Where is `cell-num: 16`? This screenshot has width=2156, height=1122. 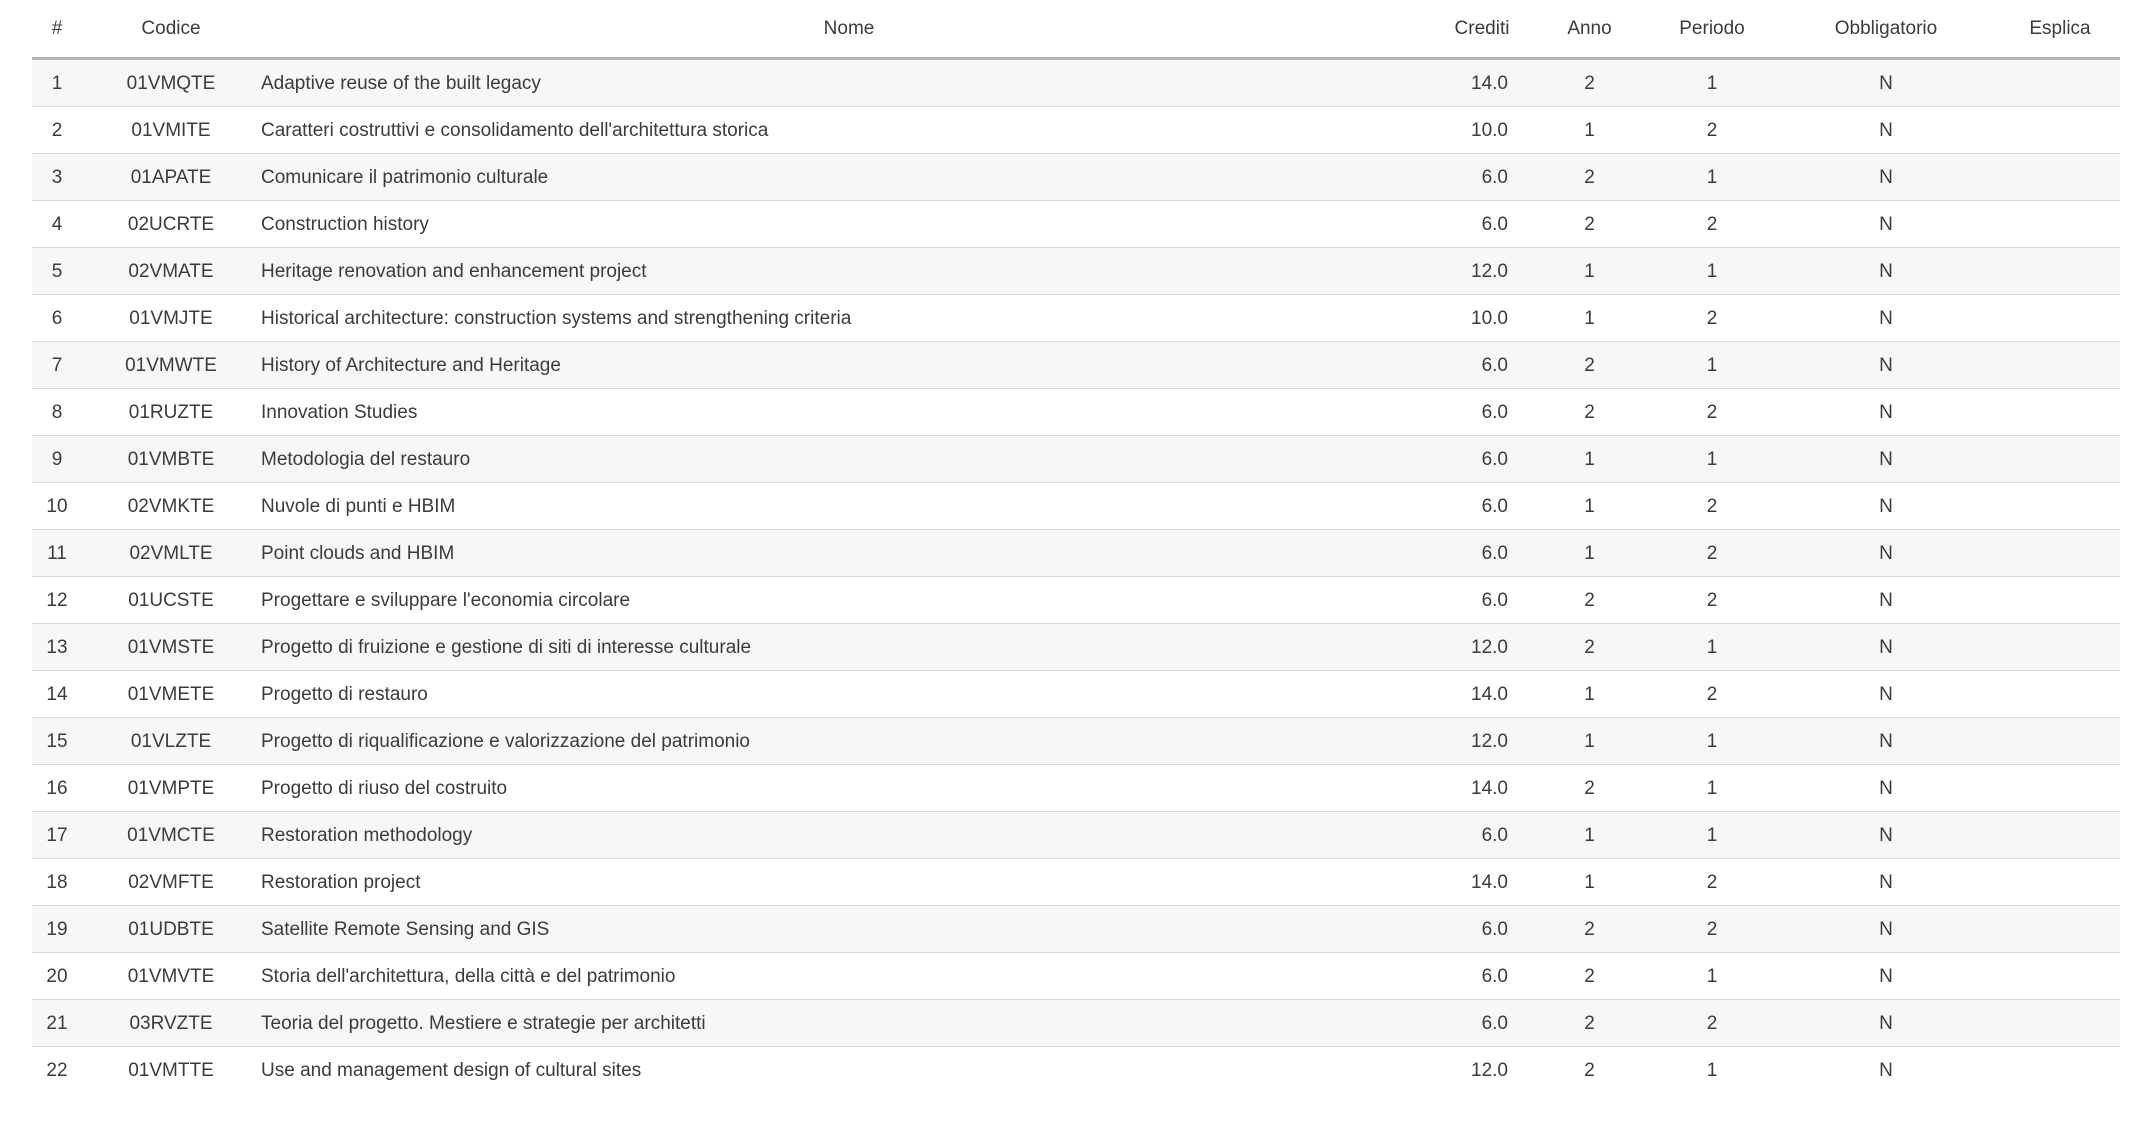 cell-num: 16 is located at coordinates (57, 788).